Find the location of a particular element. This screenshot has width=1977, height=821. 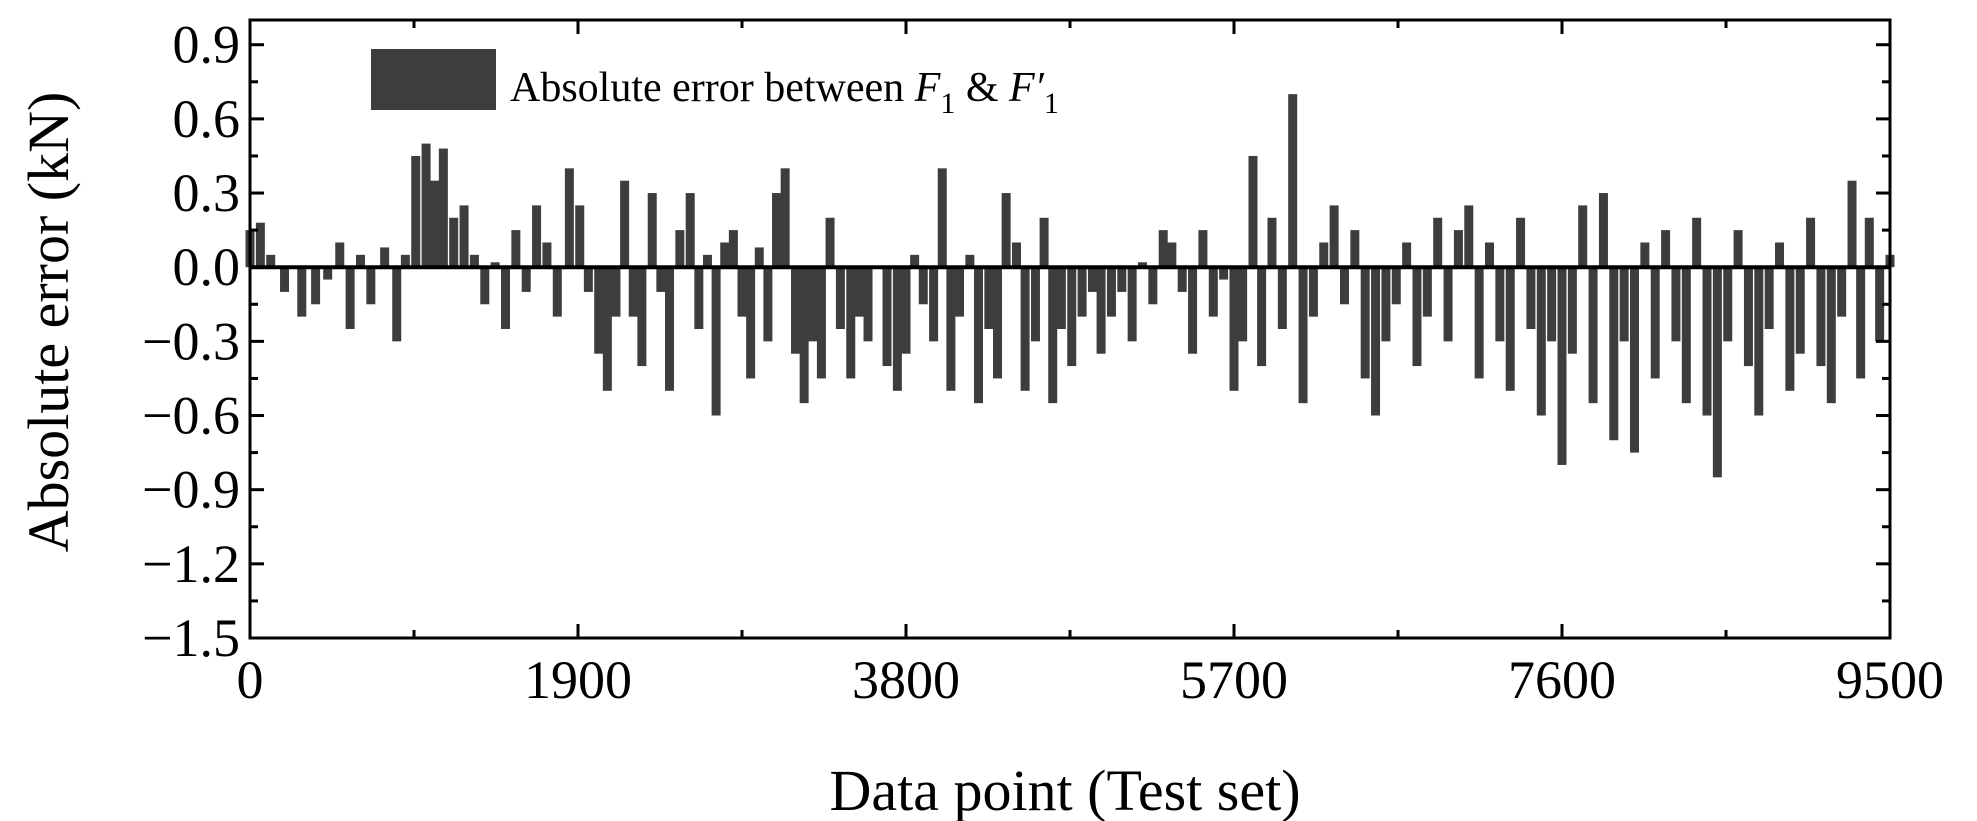

legend-f1: F is located at coordinates (927, 88).